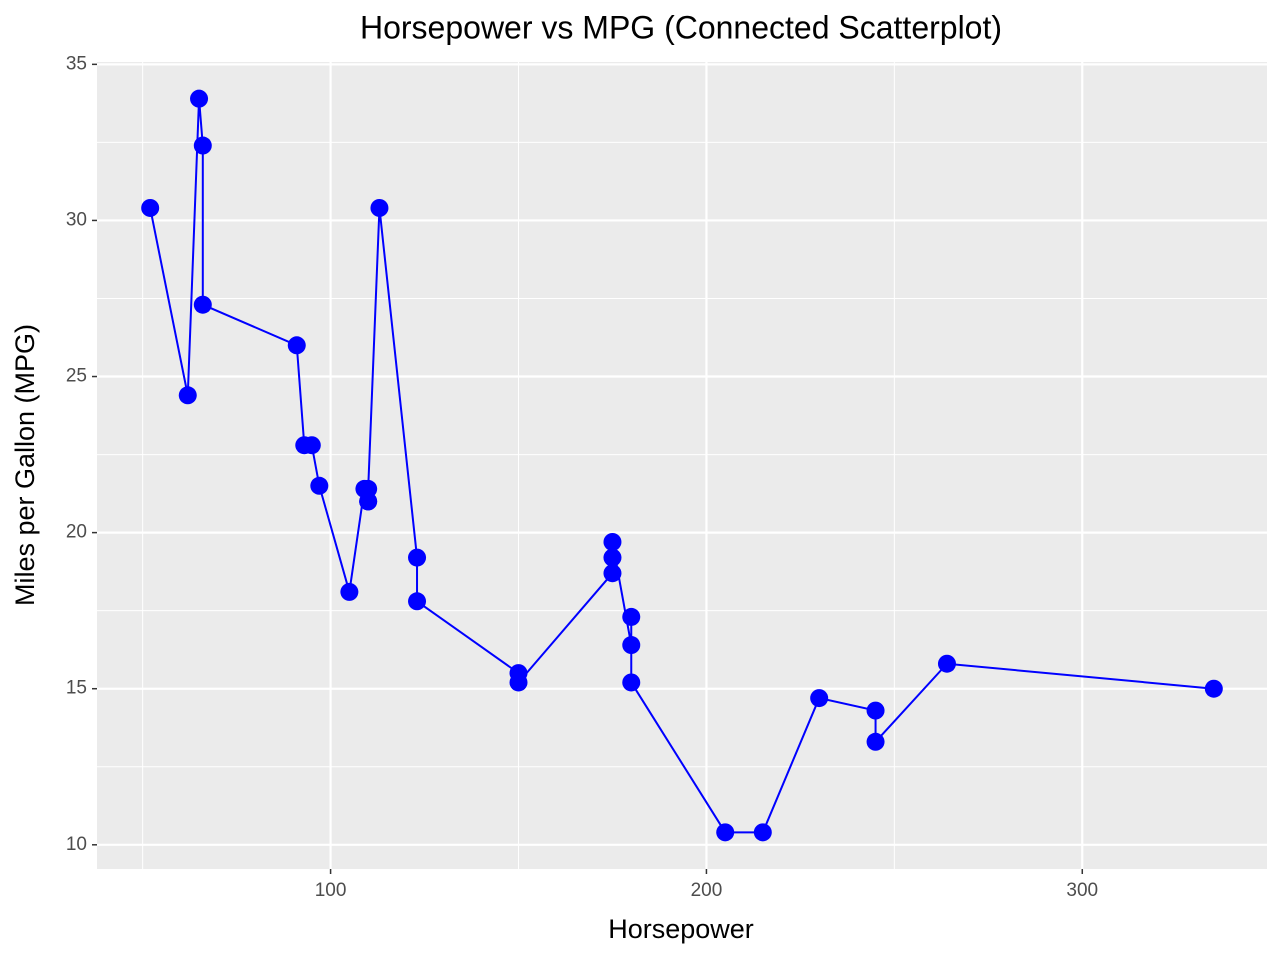  What do you see at coordinates (76, 844) in the screenshot?
I see `y-tick-label: 10` at bounding box center [76, 844].